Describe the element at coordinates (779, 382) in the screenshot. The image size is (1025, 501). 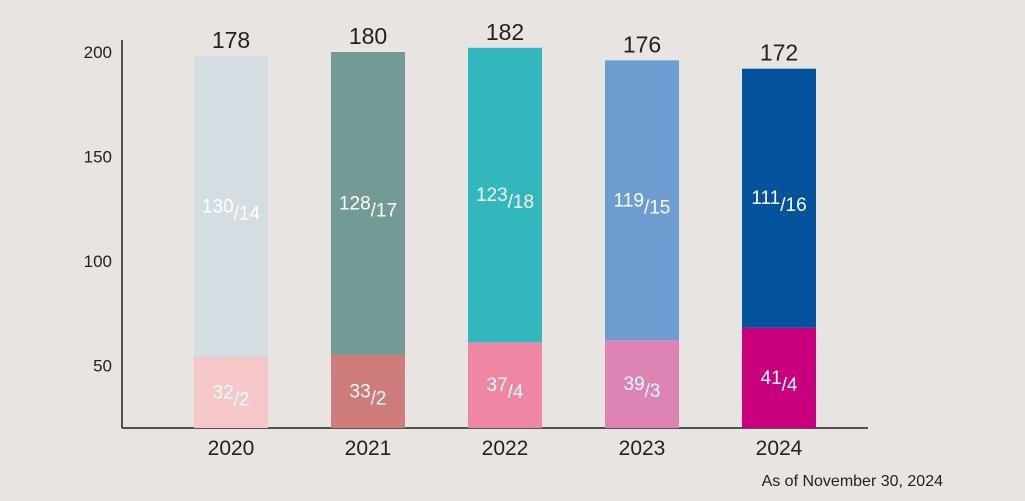
I see `segment-label: 41/4` at that location.